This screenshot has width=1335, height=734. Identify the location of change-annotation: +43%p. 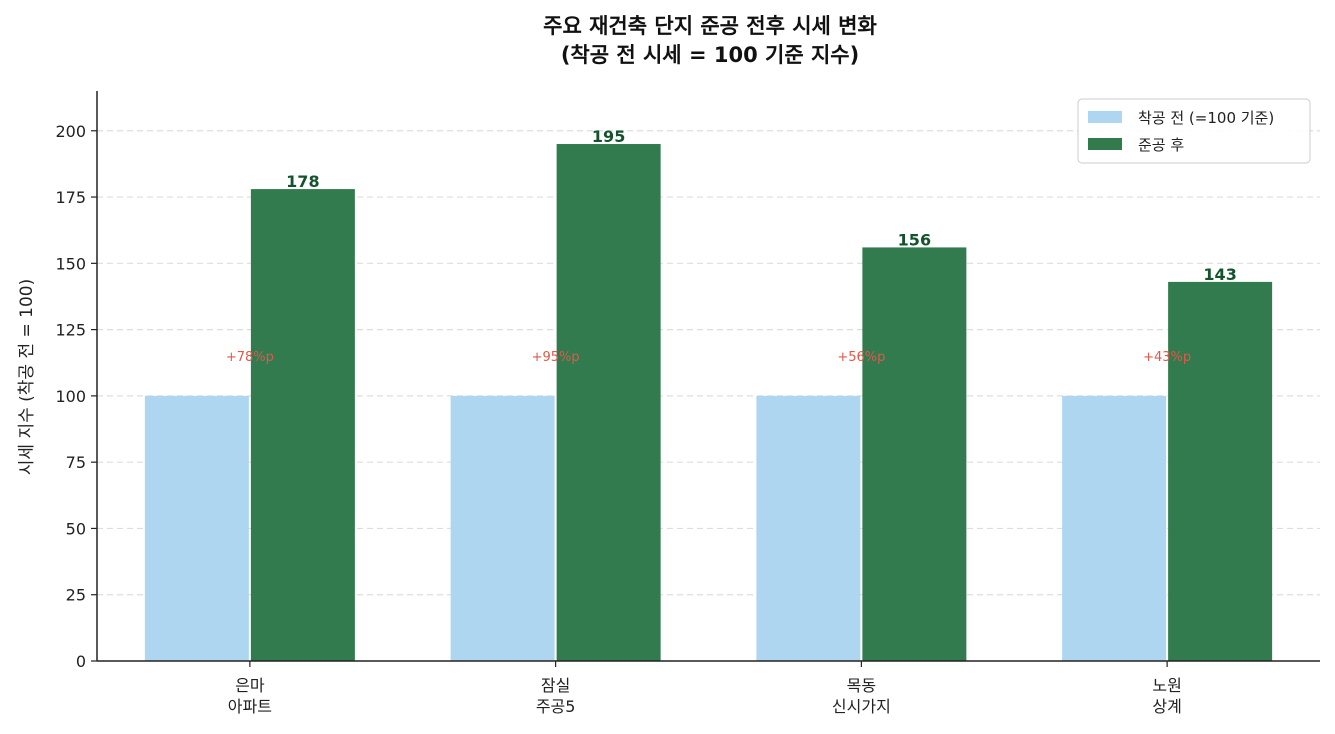
(1167, 357).